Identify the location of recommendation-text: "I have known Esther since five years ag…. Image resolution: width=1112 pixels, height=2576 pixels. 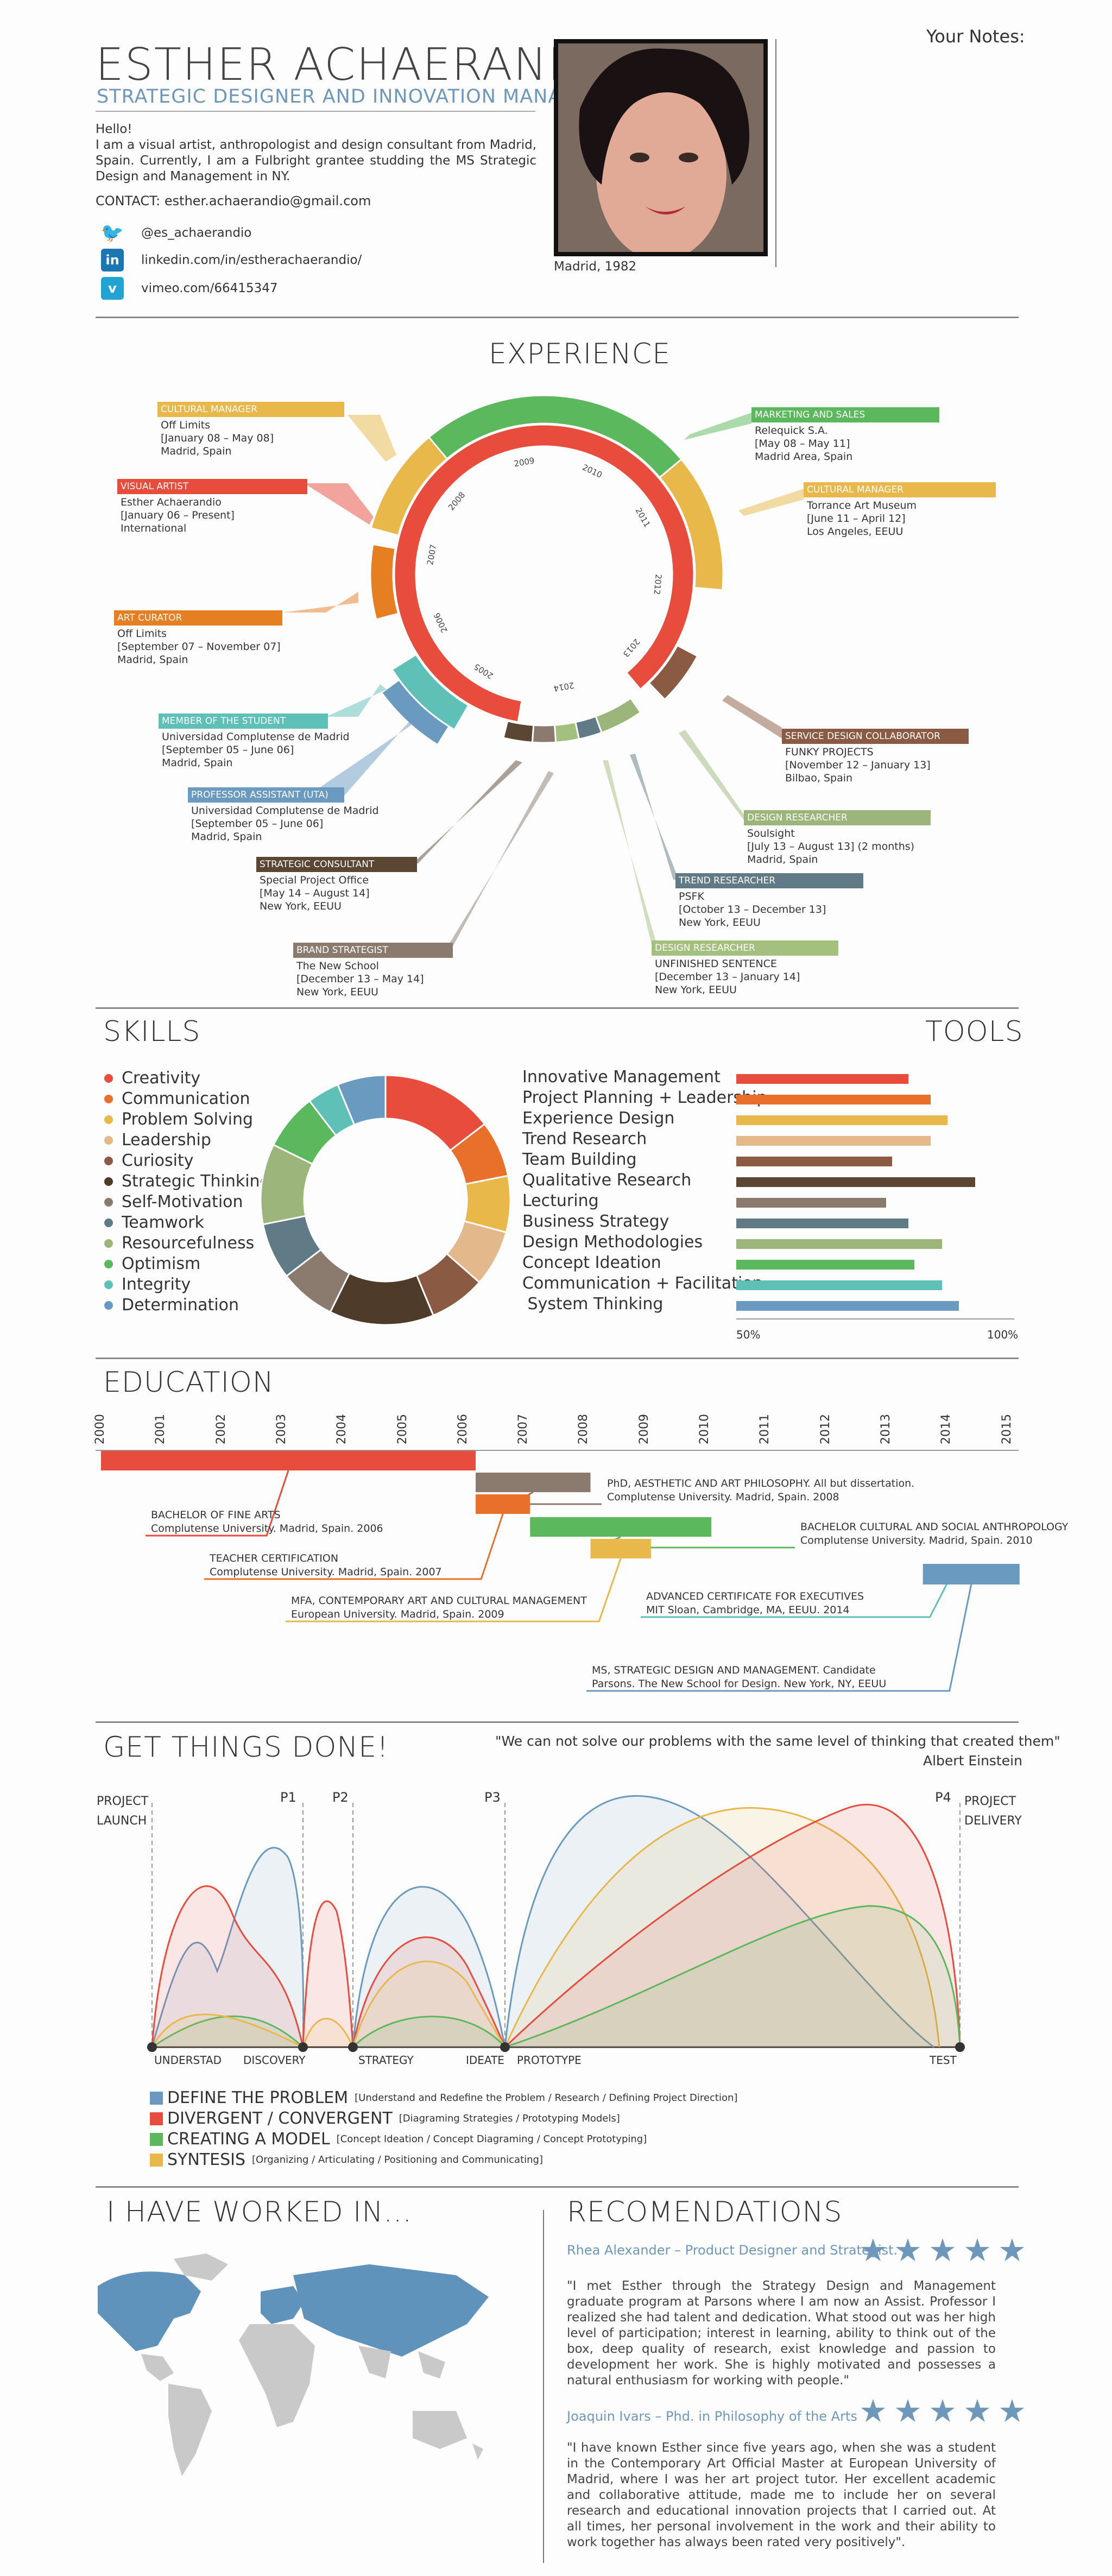
(781, 2495).